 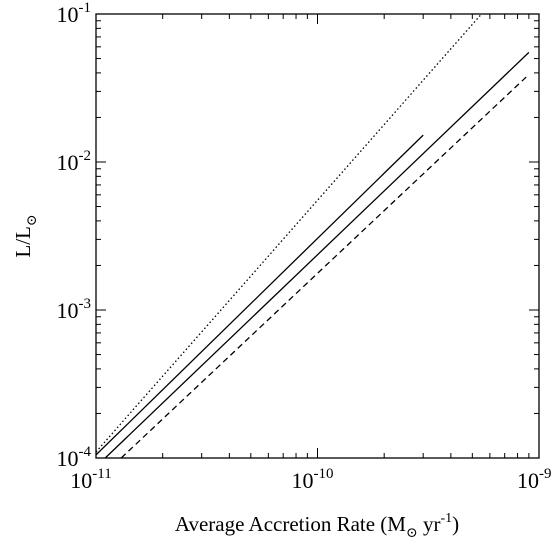 What do you see at coordinates (74, 13) in the screenshot?
I see `y-tick-label: 10⁻¹` at bounding box center [74, 13].